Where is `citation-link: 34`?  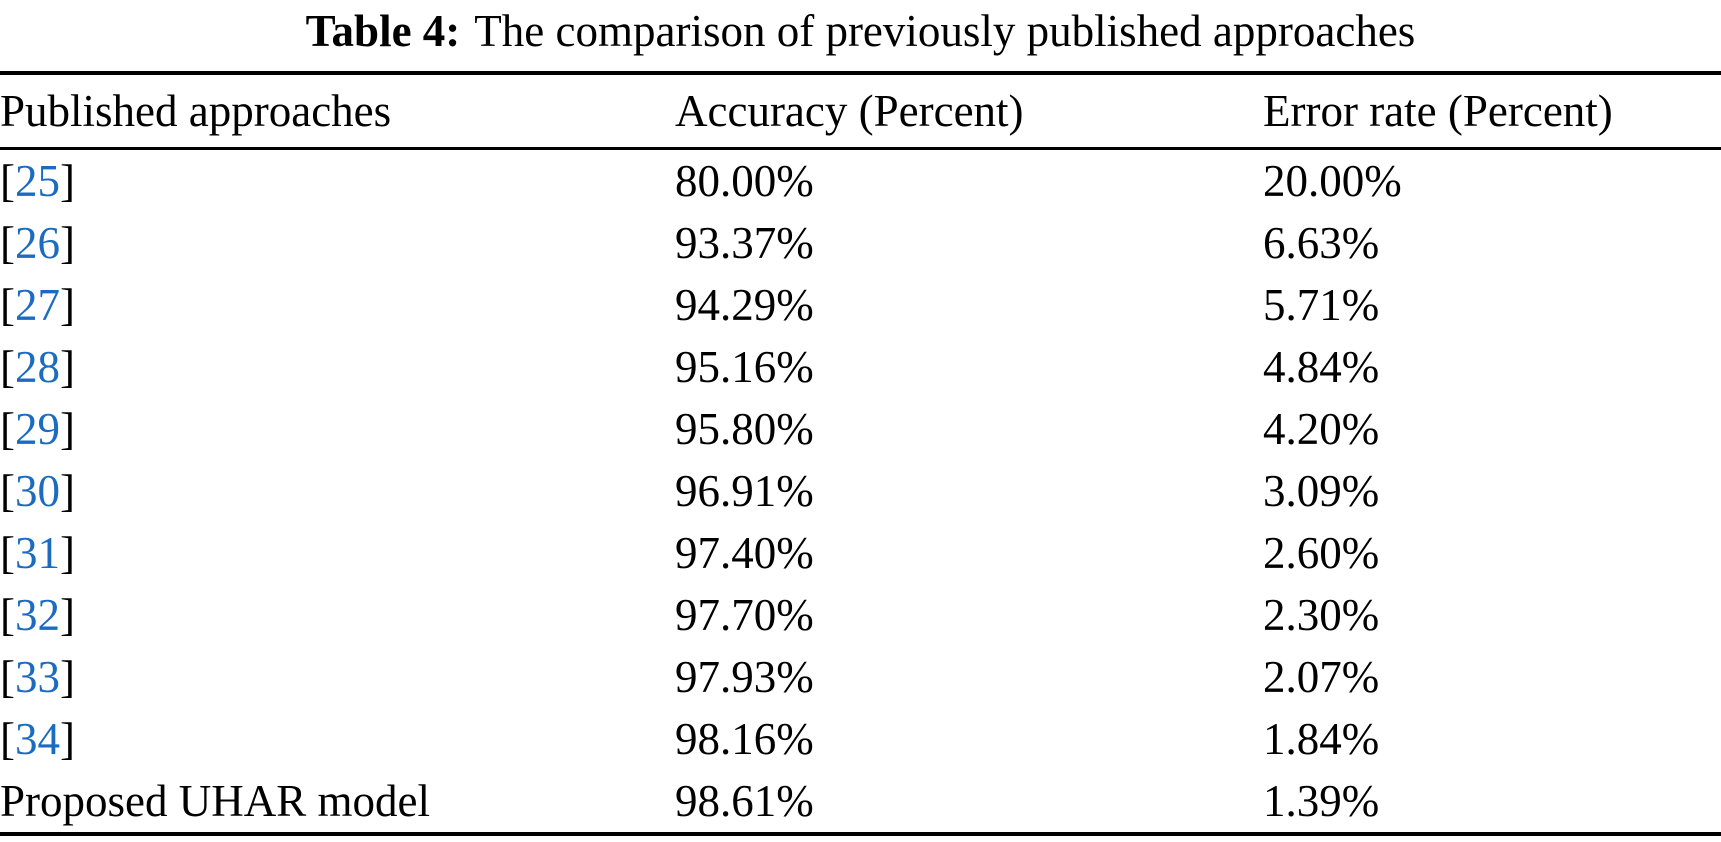
citation-link: 34 is located at coordinates (37, 739).